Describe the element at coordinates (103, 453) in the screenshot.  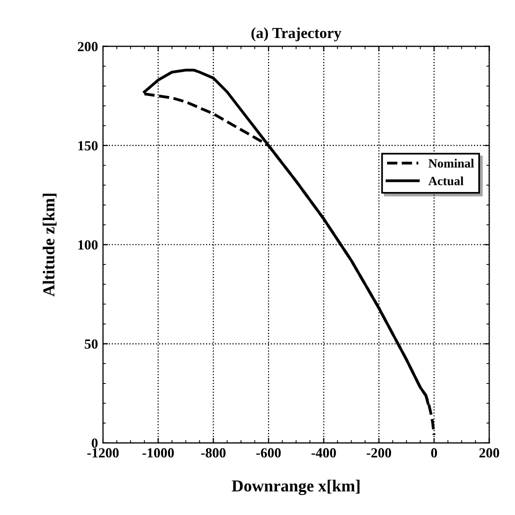
I see `x-tick-label: -1200` at that location.